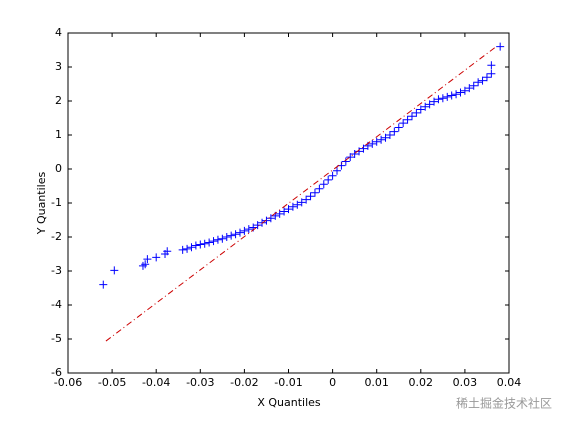  Describe the element at coordinates (56, 202) in the screenshot. I see `y-tick-label: -1` at that location.